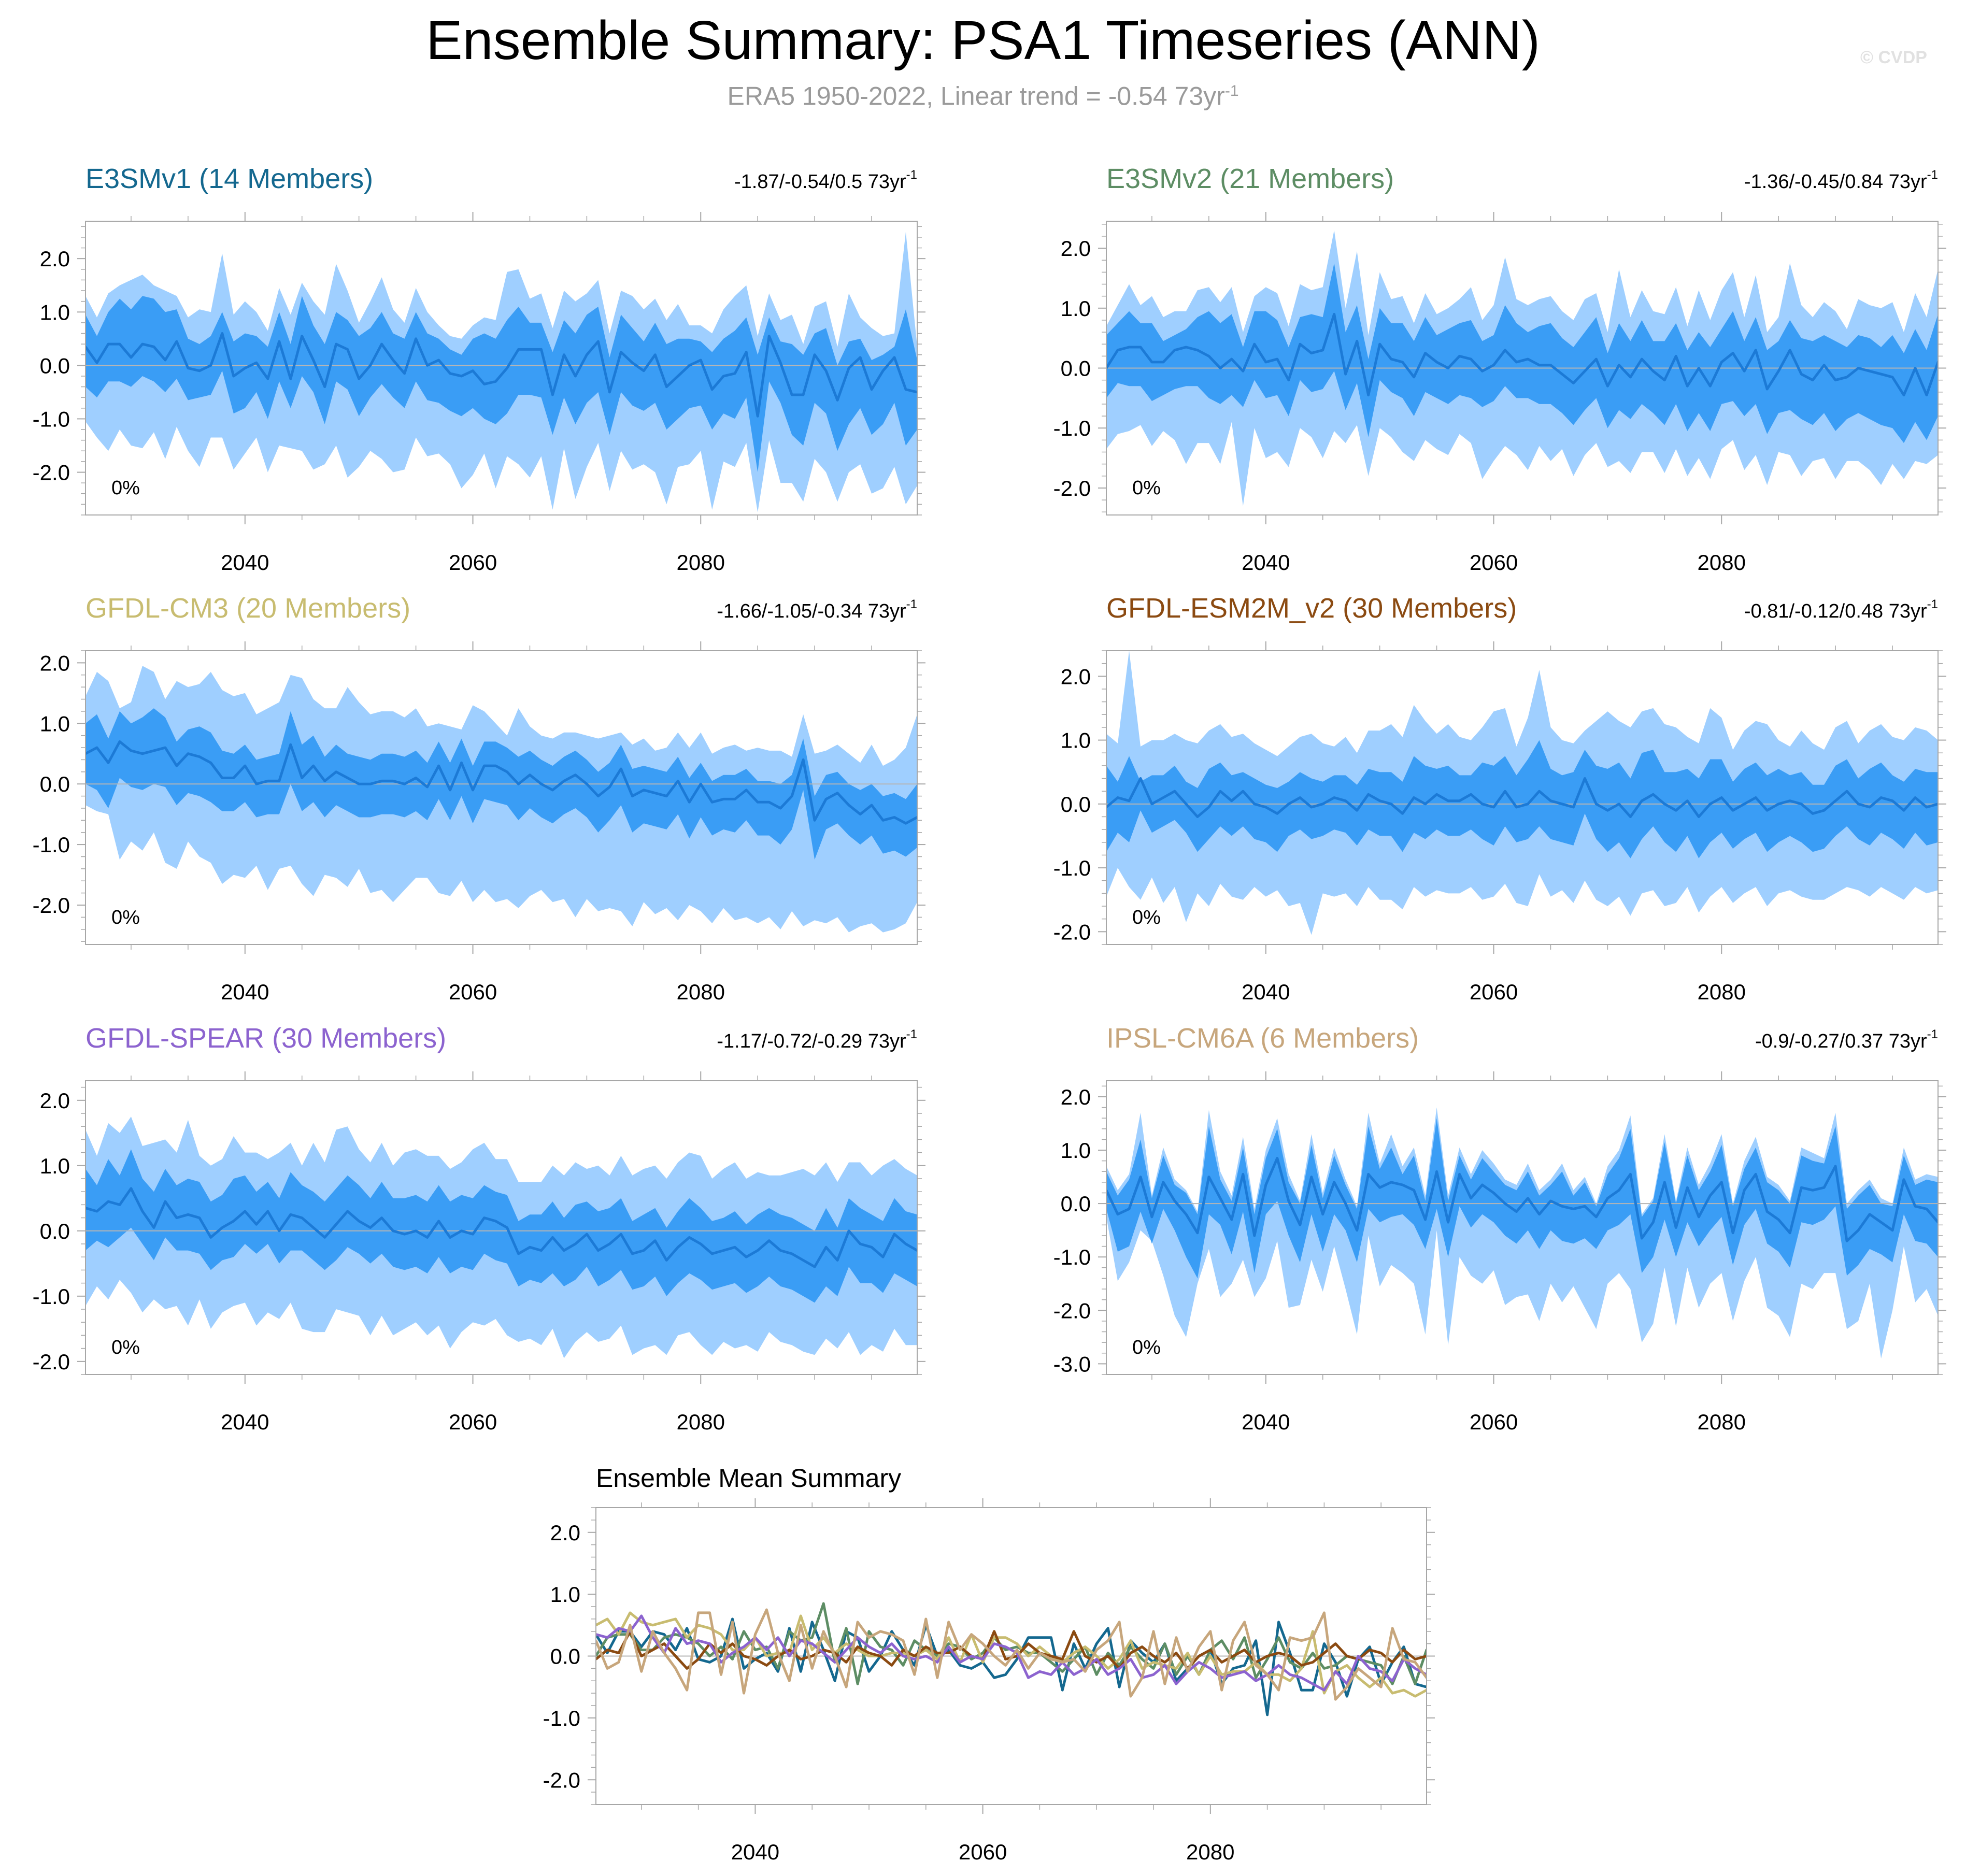 The width and height of the screenshot is (1966, 1876). I want to click on cvdp-watermark: © CVDP, so click(1894, 57).